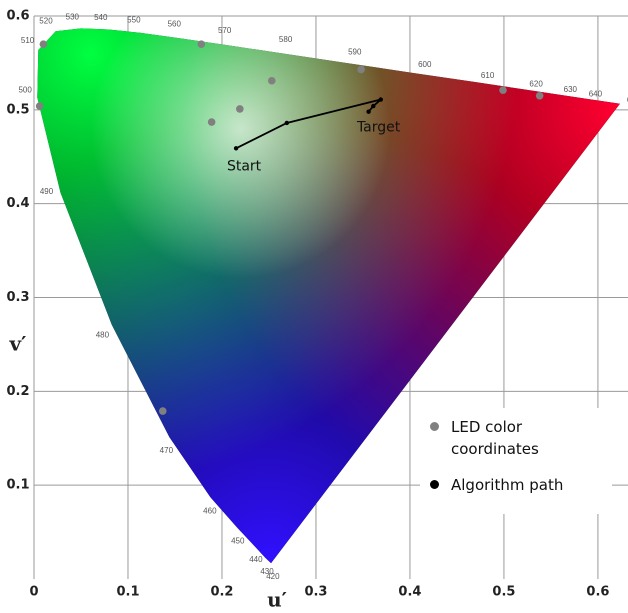 Image resolution: width=628 pixels, height=613 pixels. What do you see at coordinates (273, 576) in the screenshot?
I see `wavelength-label: 420` at bounding box center [273, 576].